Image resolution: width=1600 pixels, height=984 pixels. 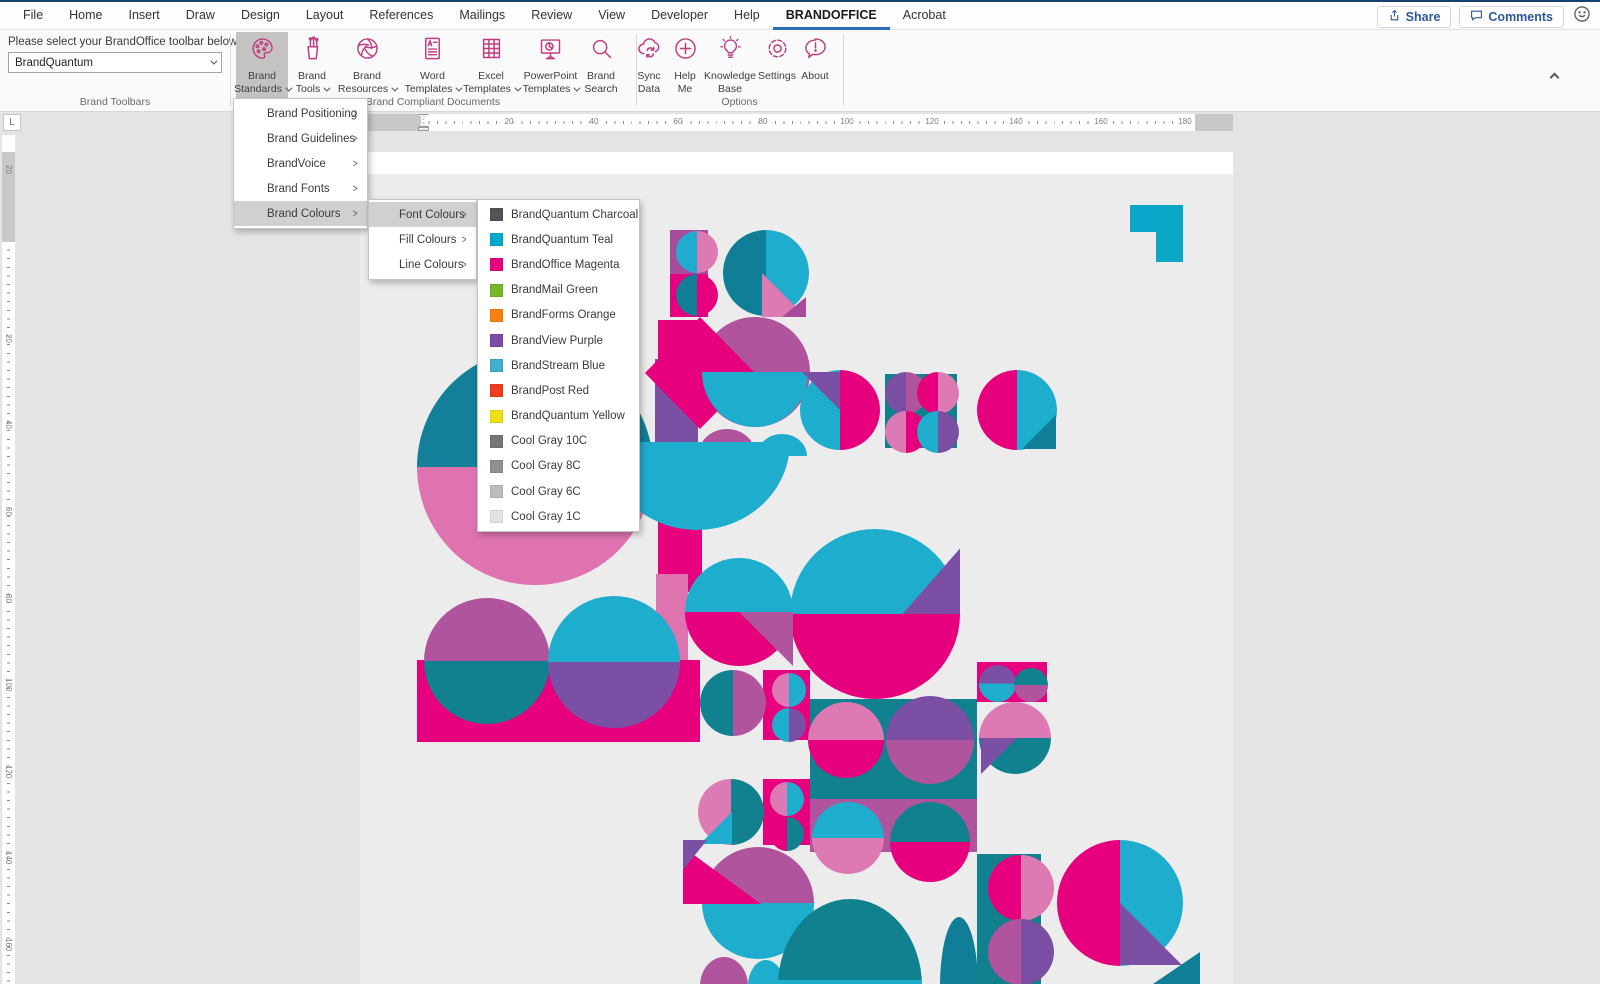 What do you see at coordinates (730, 82) in the screenshot?
I see `knowledge-base-label: Knowledge Base` at bounding box center [730, 82].